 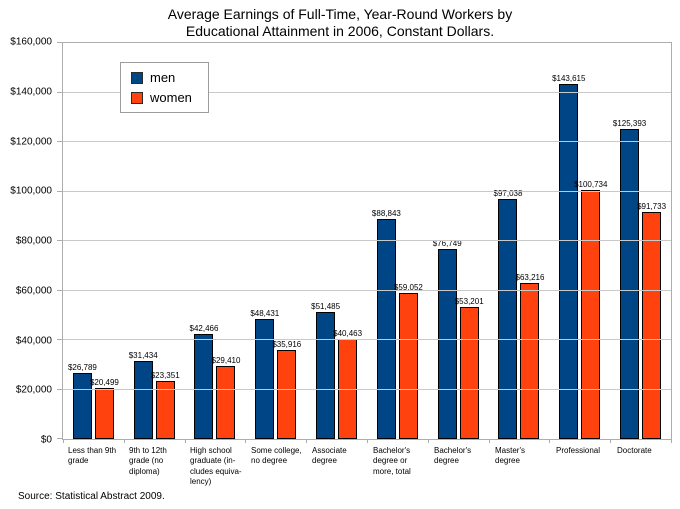 What do you see at coordinates (276, 456) in the screenshot?
I see `x-axis-category-label: Some college, no degree` at bounding box center [276, 456].